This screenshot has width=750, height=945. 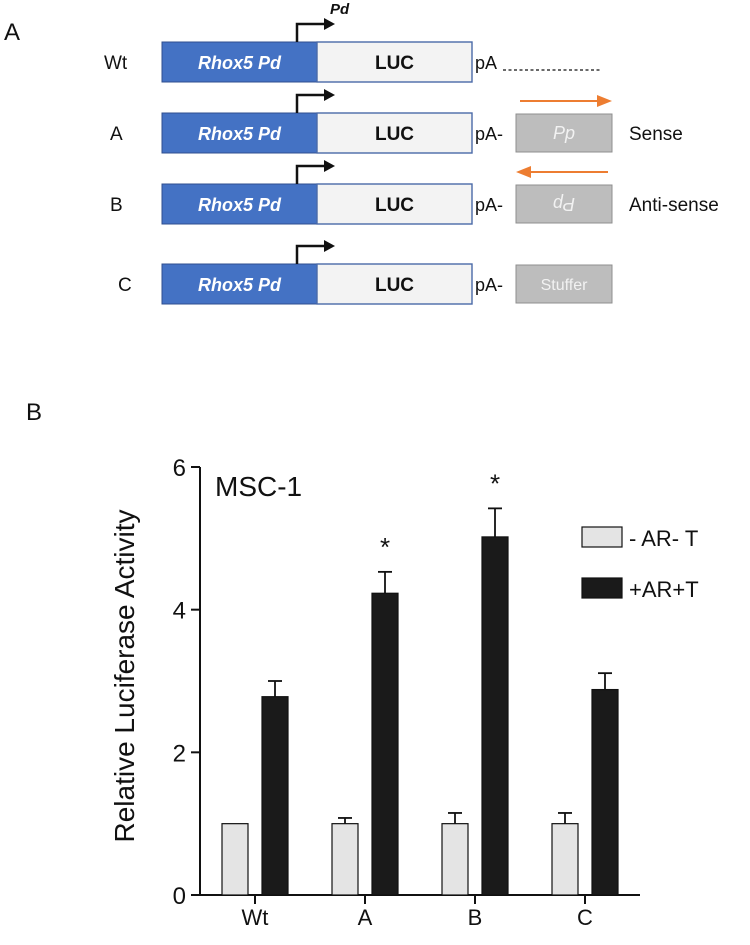 I want to click on chart-title: MSC-1, so click(x=258, y=486).